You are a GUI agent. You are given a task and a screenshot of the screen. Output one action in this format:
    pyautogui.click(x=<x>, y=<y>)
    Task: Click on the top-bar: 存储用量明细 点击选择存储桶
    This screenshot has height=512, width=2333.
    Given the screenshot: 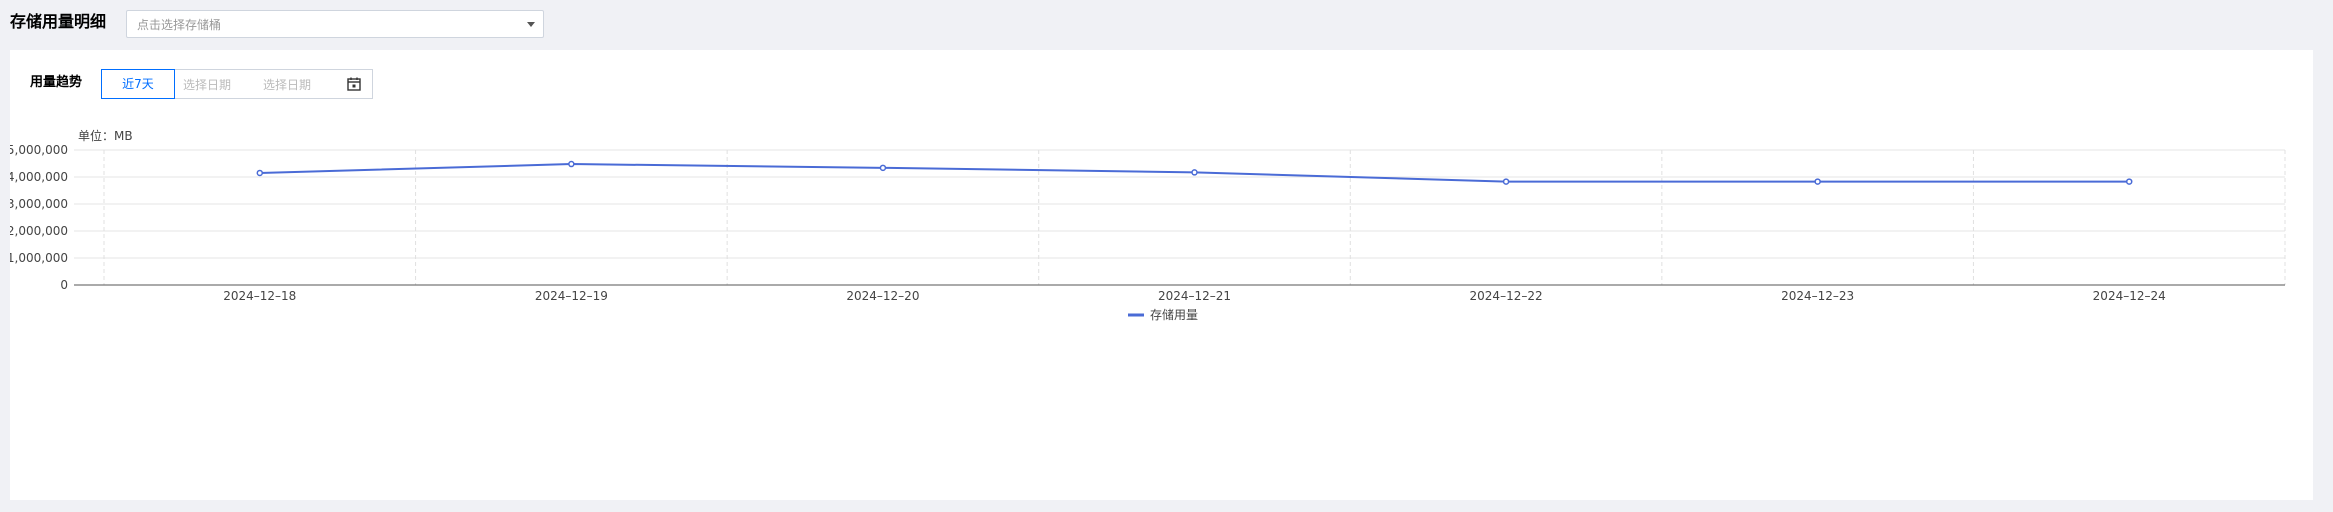 What is the action you would take?
    pyautogui.click(x=1166, y=24)
    